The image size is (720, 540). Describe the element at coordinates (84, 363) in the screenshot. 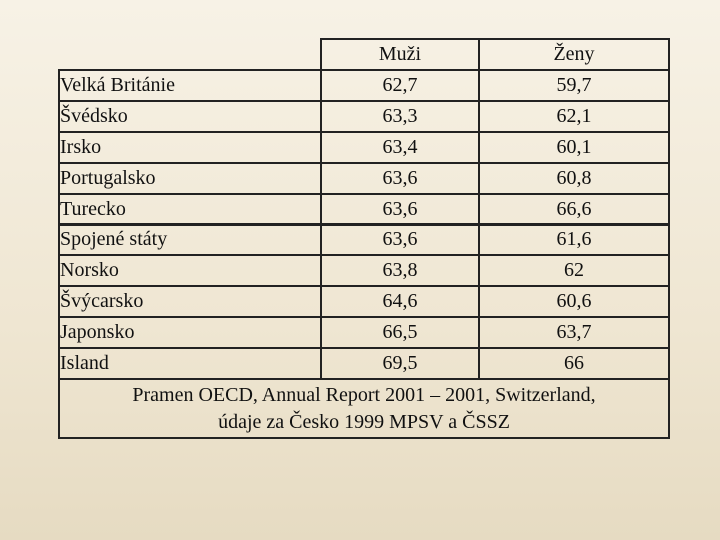

I see `row-label: Island` at that location.